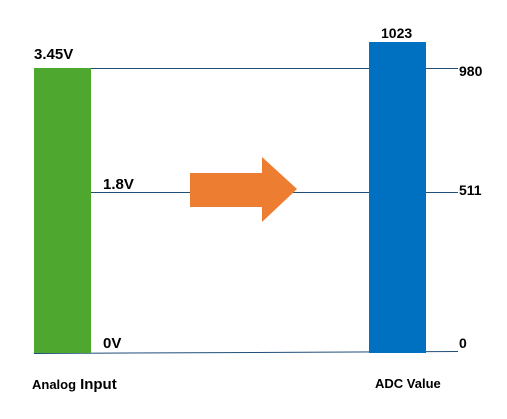 The image size is (507, 419). What do you see at coordinates (112, 343) in the screenshot?
I see `analog-min-label: 0V` at bounding box center [112, 343].